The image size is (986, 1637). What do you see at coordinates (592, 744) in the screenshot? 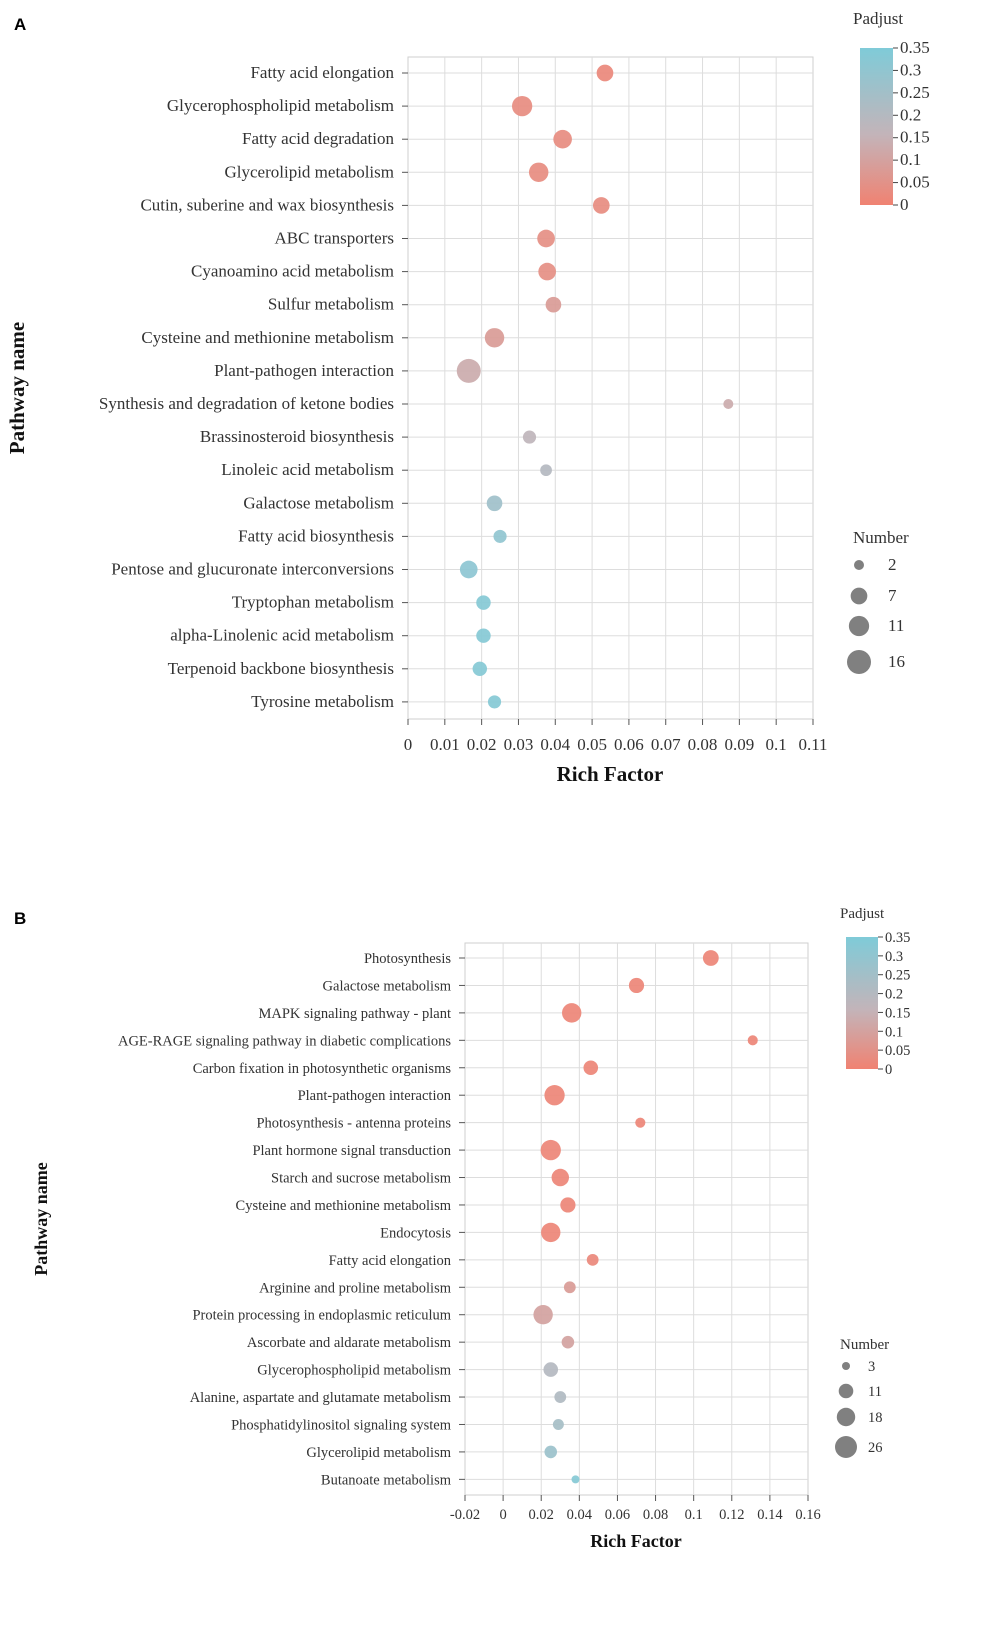
I see `x-tick-label: 0.05` at bounding box center [592, 744].